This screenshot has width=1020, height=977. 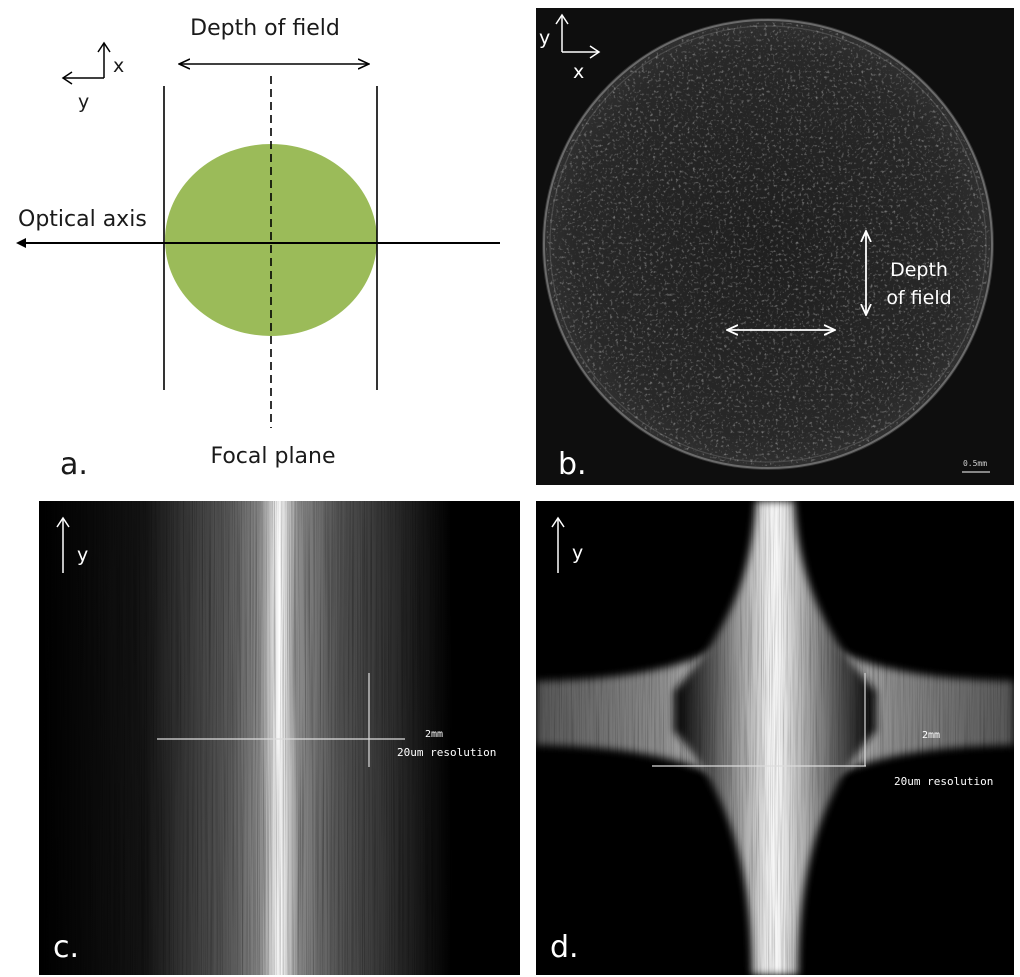 I want to click on axis-y-label-d: y, so click(x=577, y=553).